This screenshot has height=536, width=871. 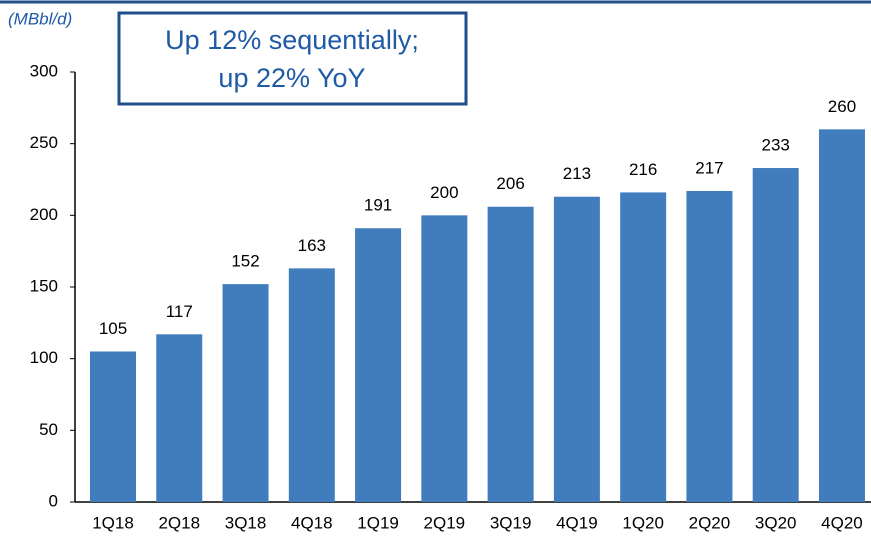 I want to click on x-tick-label: 3Q18, so click(x=246, y=522).